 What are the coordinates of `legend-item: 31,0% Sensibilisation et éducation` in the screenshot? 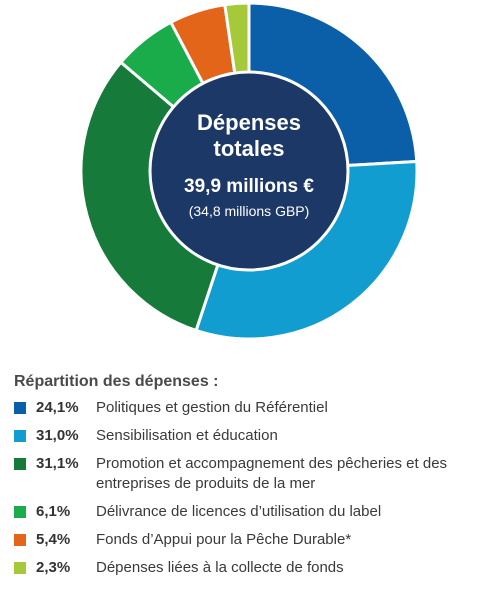 It's located at (254, 436).